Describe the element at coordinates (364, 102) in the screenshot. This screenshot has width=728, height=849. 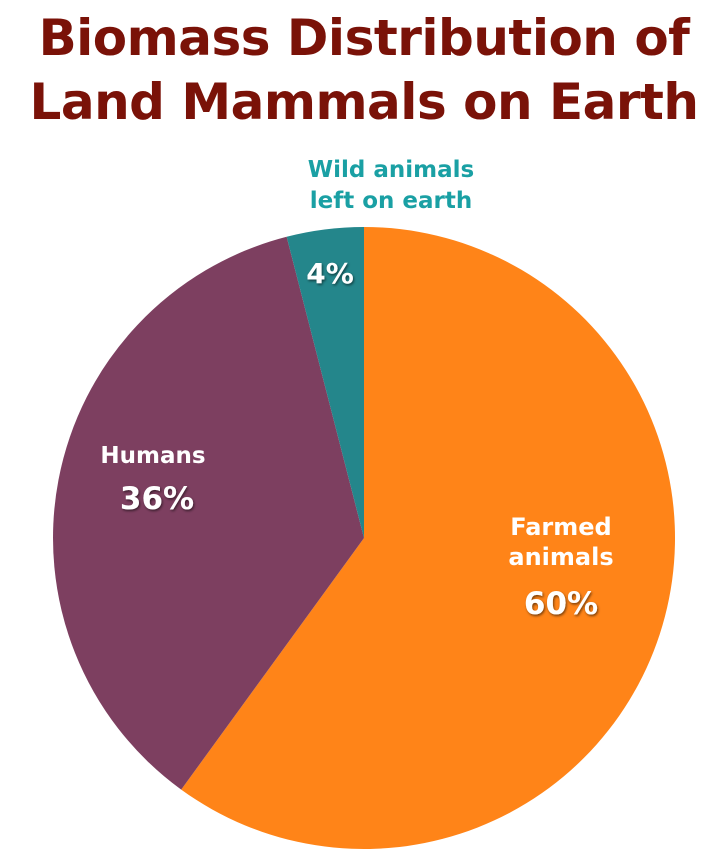
I see `chart-title-line-2: Land Mammals on Earth` at that location.